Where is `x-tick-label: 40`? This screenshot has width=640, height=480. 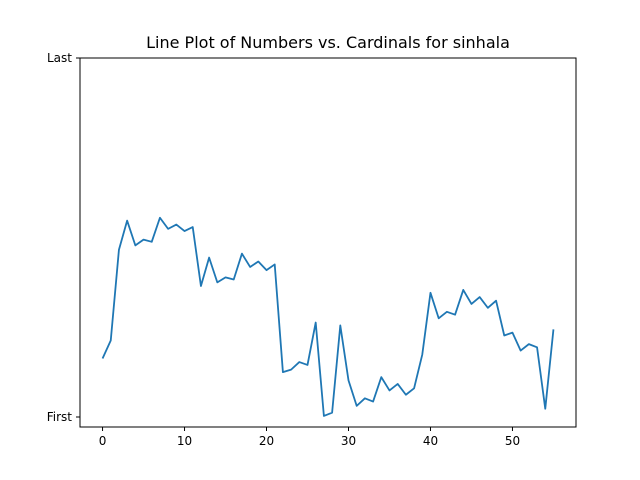
x-tick-label: 40 is located at coordinates (430, 441).